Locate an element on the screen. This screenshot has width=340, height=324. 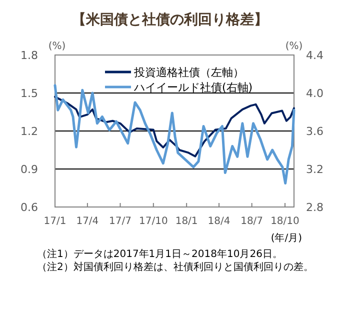
x-tick-label: 18/4 is located at coordinates (219, 221).